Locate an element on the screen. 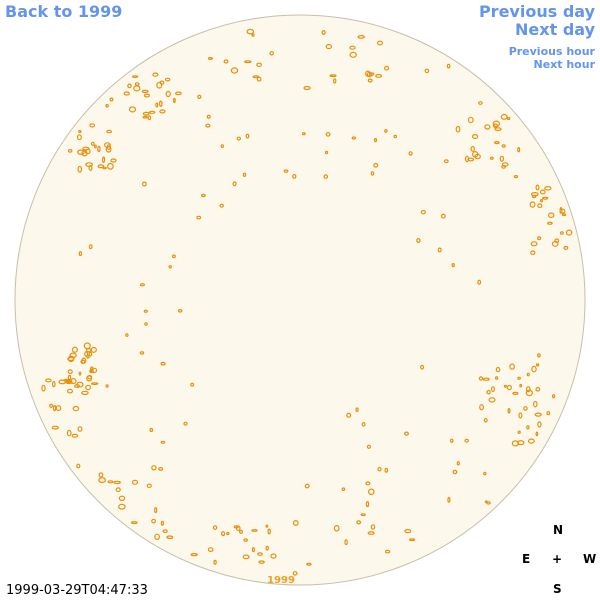  next-hour-link: Next hour is located at coordinates (564, 64).